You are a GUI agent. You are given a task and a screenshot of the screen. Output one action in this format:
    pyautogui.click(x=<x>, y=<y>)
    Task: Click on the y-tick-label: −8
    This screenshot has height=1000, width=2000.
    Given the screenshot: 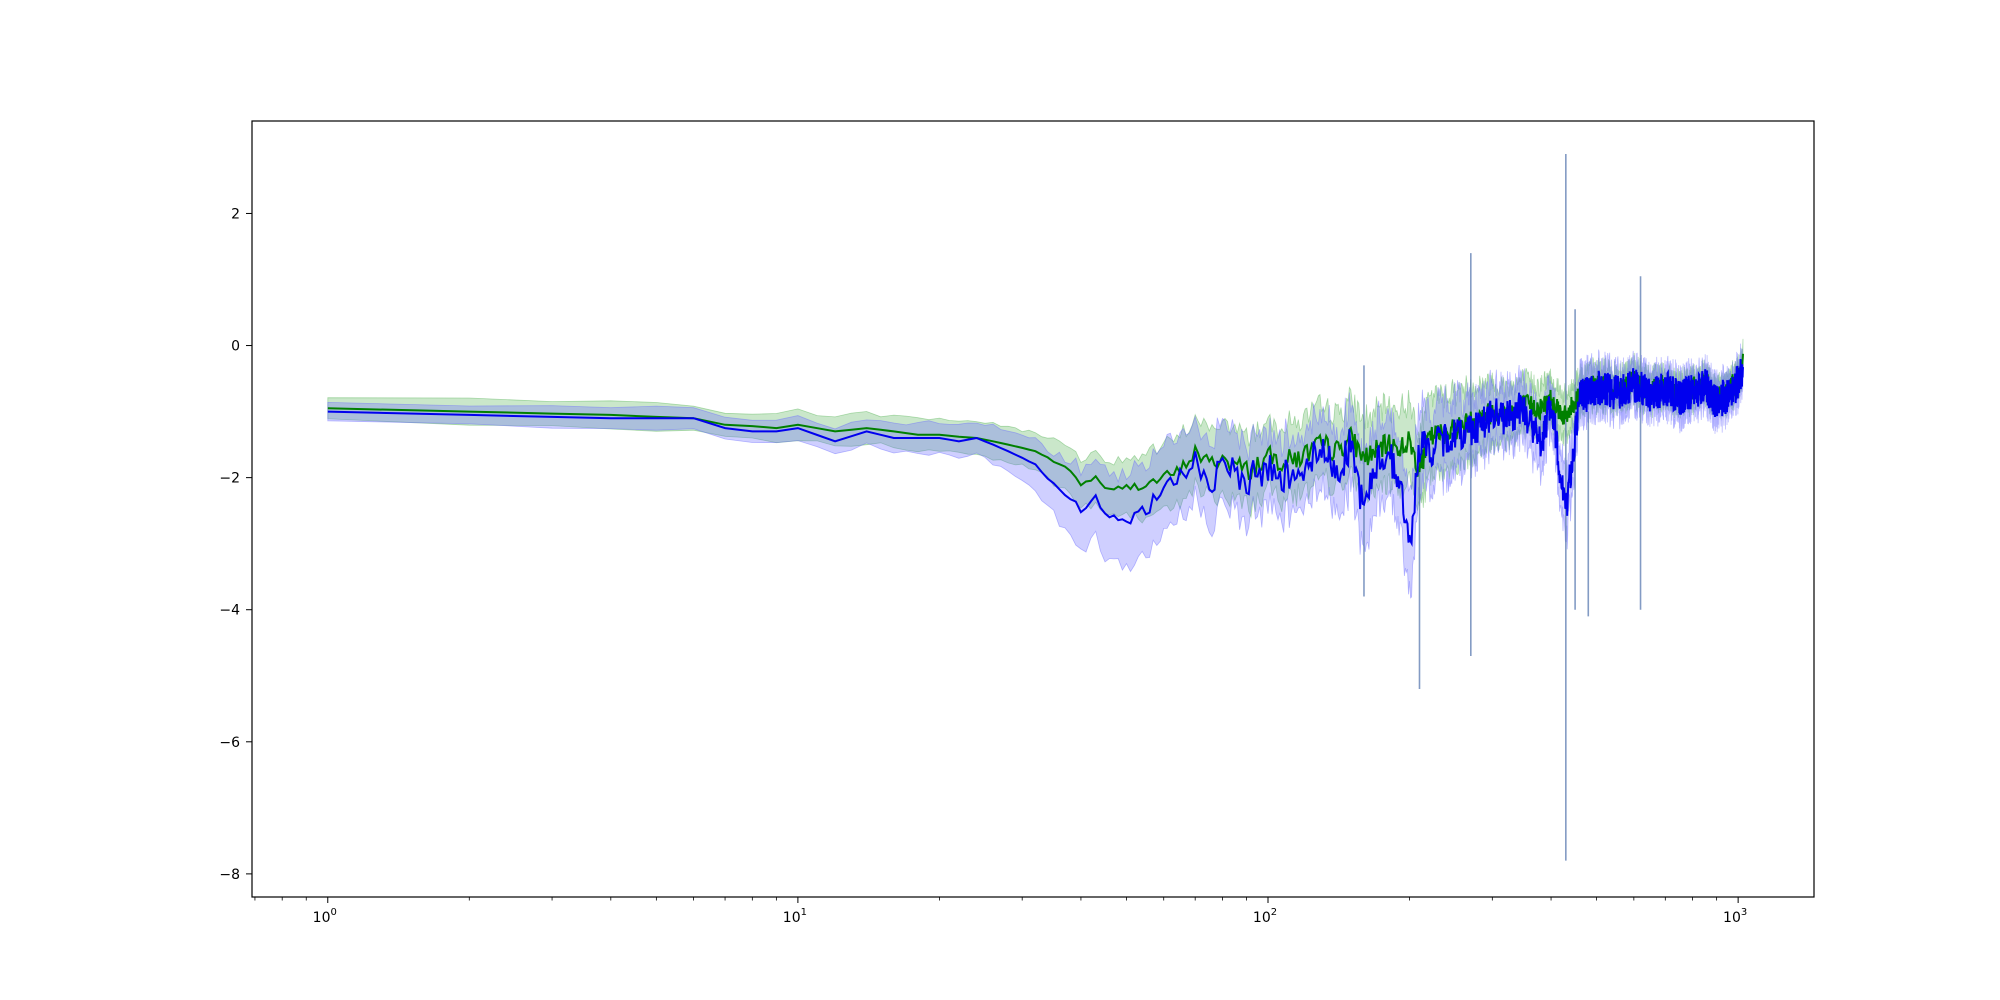 What is the action you would take?
    pyautogui.click(x=229, y=875)
    